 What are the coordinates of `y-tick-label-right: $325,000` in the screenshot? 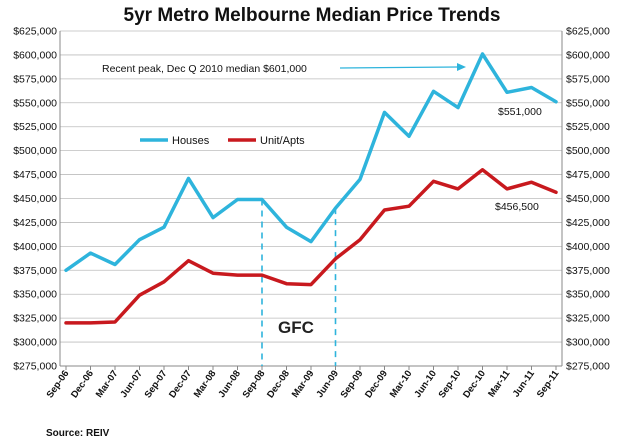 It's located at (588, 319).